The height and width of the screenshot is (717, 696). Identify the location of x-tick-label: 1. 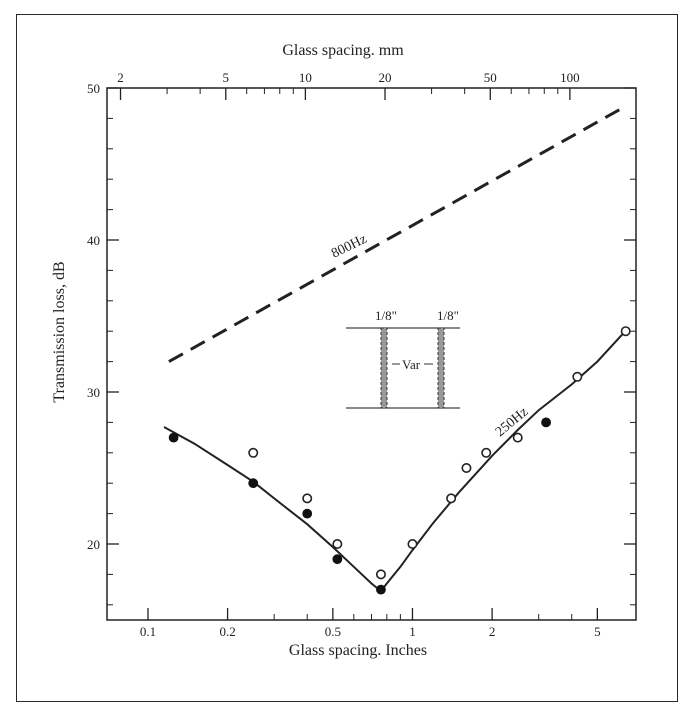
(412, 631).